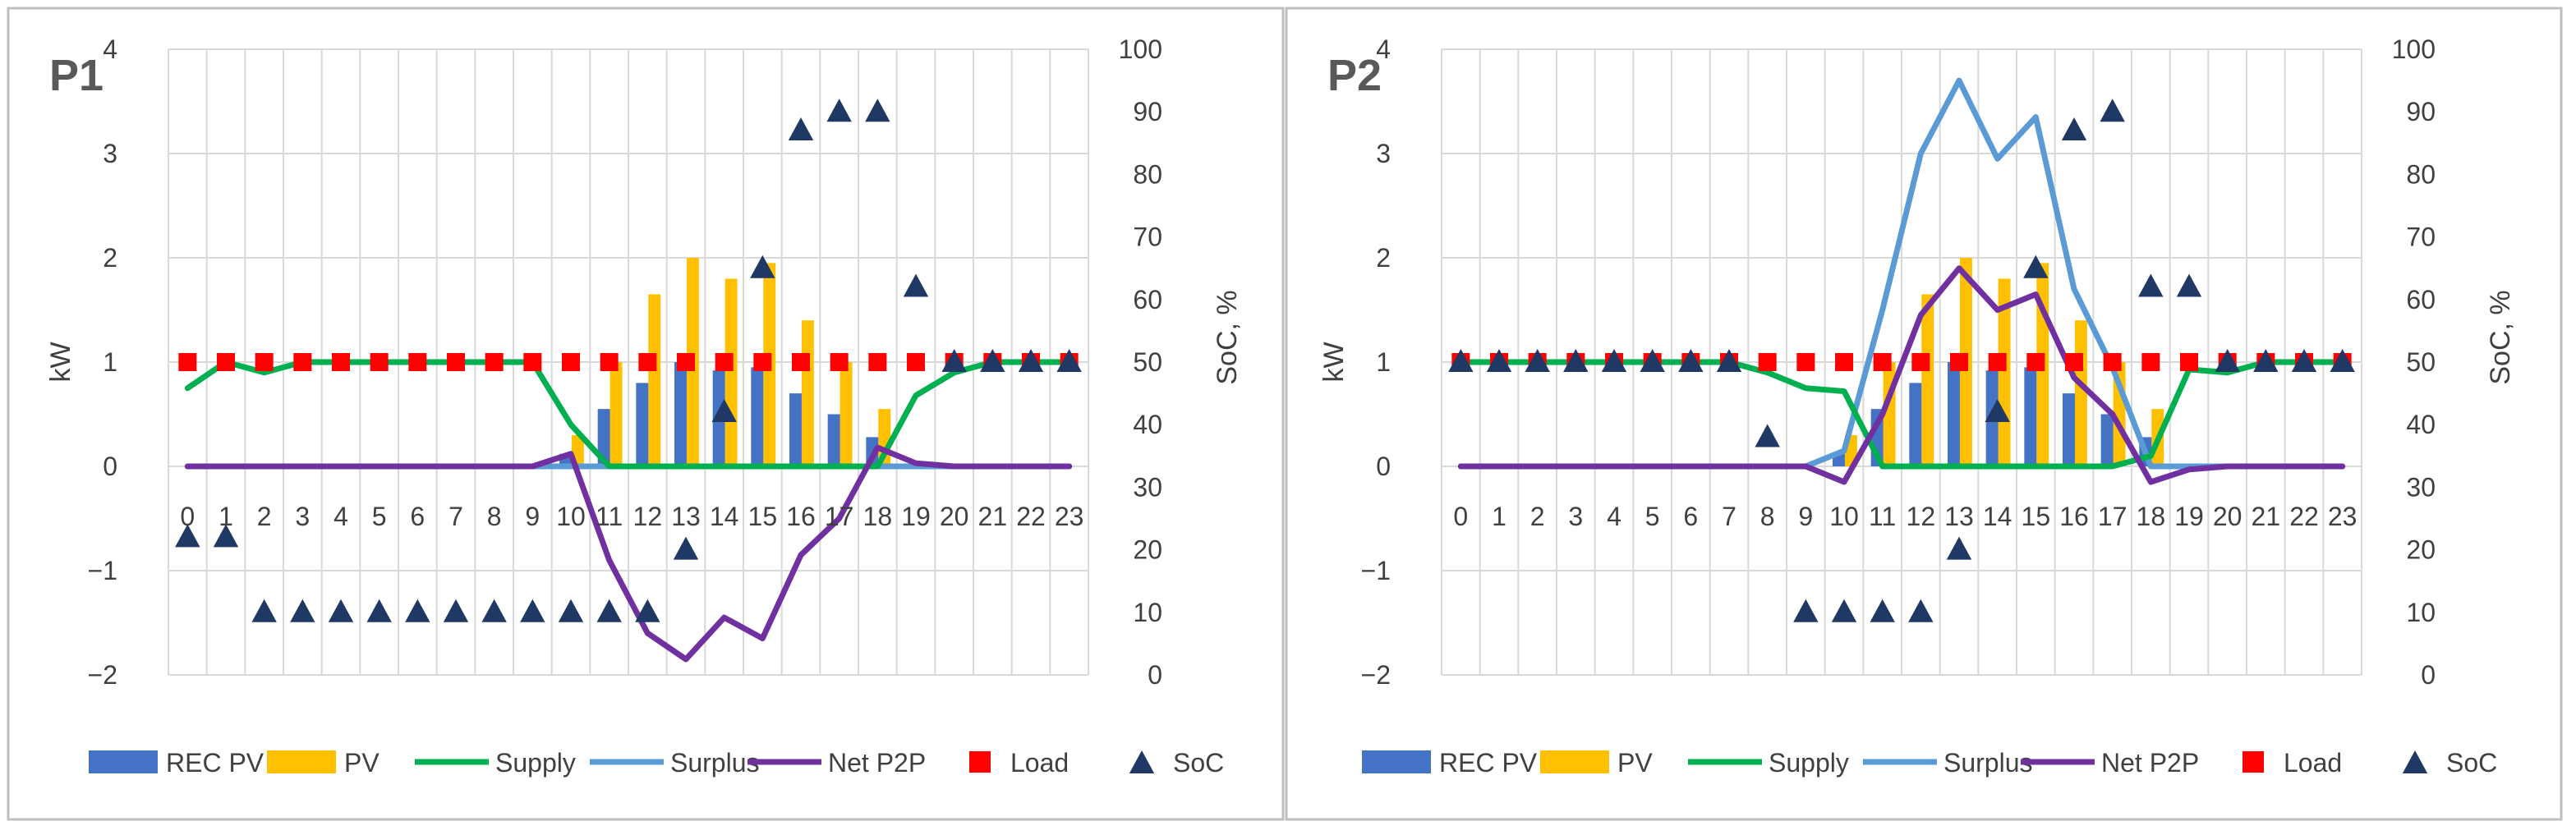 The height and width of the screenshot is (835, 2576). Describe the element at coordinates (1147, 237) in the screenshot. I see `y2-tick-label: 70` at that location.